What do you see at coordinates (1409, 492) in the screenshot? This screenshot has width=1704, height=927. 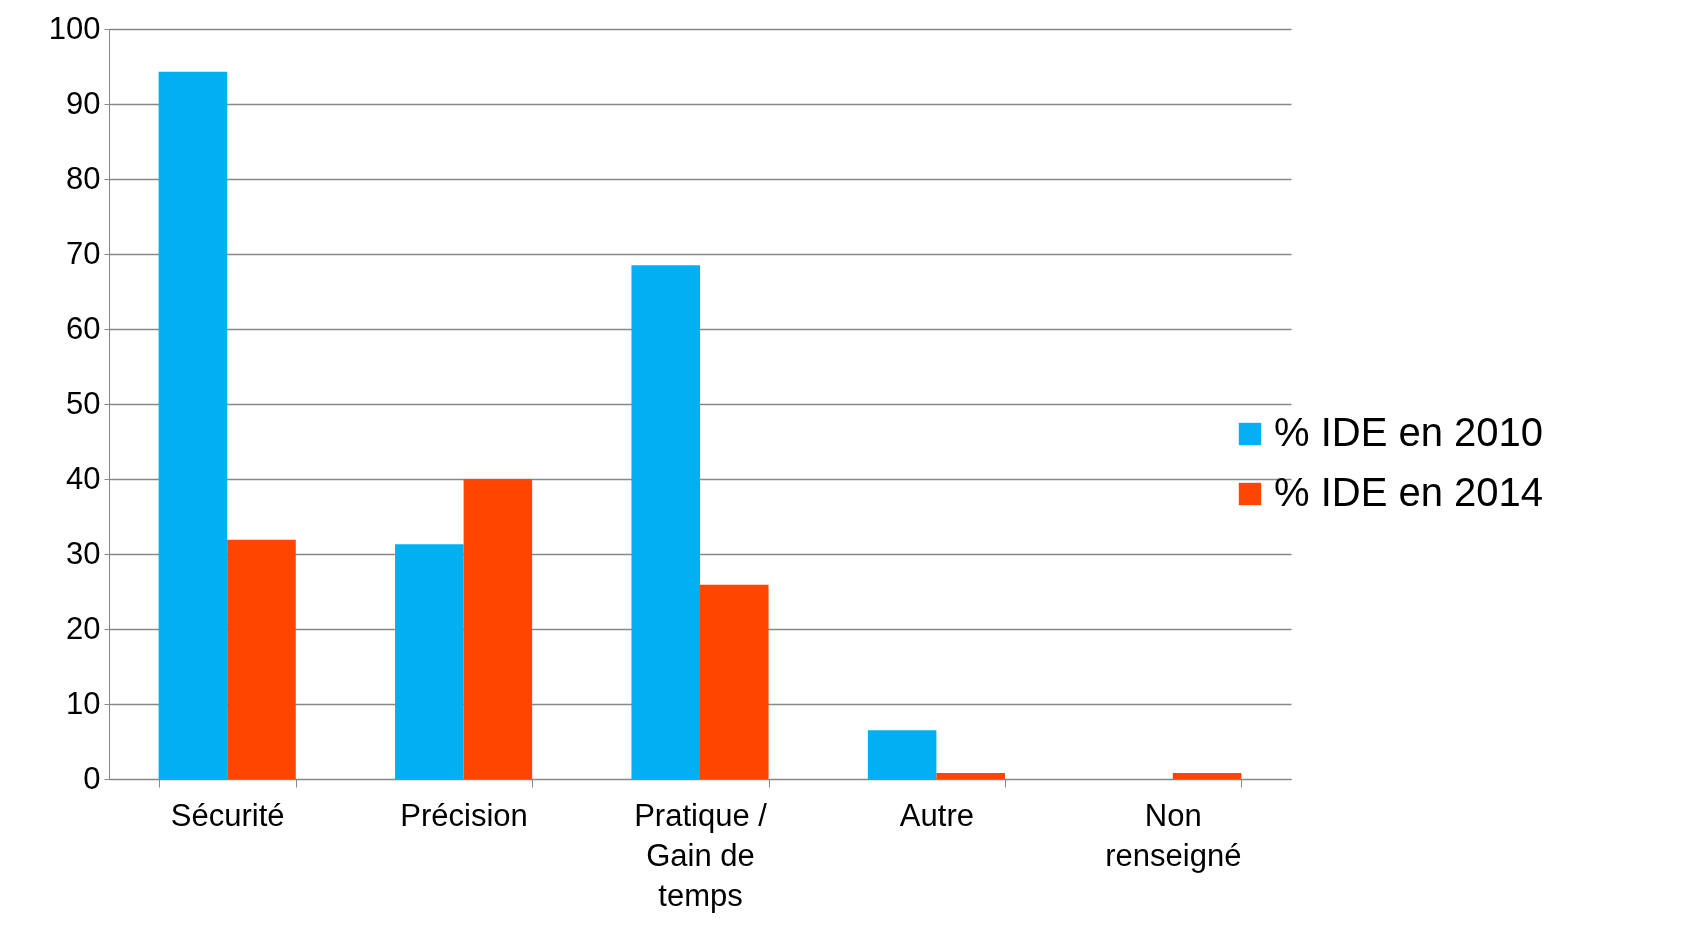 I see `legend-label: % IDE en 2014` at bounding box center [1409, 492].